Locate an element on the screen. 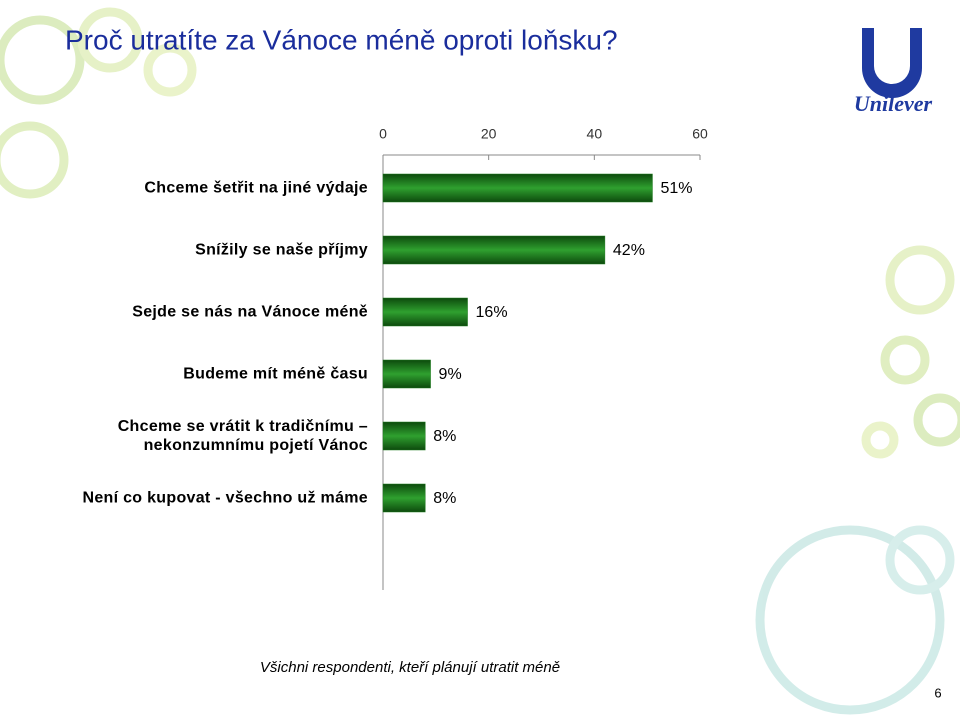 The height and width of the screenshot is (716, 960). x-tick-label: 20 is located at coordinates (489, 134).